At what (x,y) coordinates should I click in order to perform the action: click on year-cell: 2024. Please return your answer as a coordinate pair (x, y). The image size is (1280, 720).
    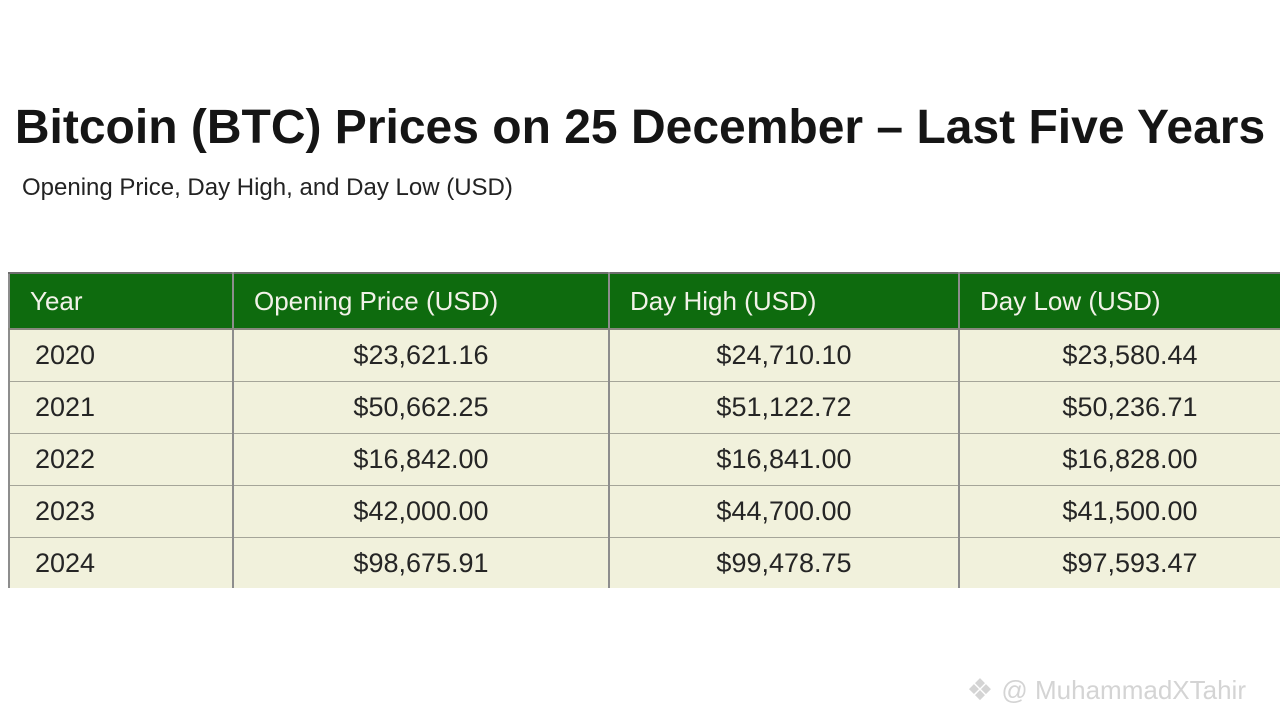
    Looking at the image, I should click on (121, 562).